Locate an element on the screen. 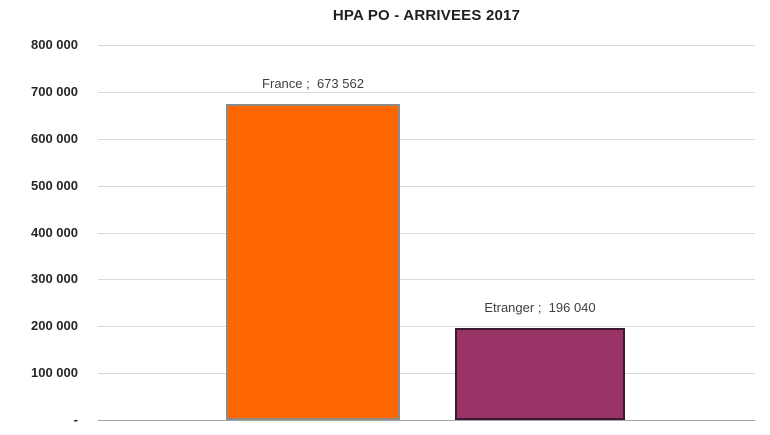 This screenshot has width=770, height=435. y-axis-tick-label: 200 000 is located at coordinates (54, 326).